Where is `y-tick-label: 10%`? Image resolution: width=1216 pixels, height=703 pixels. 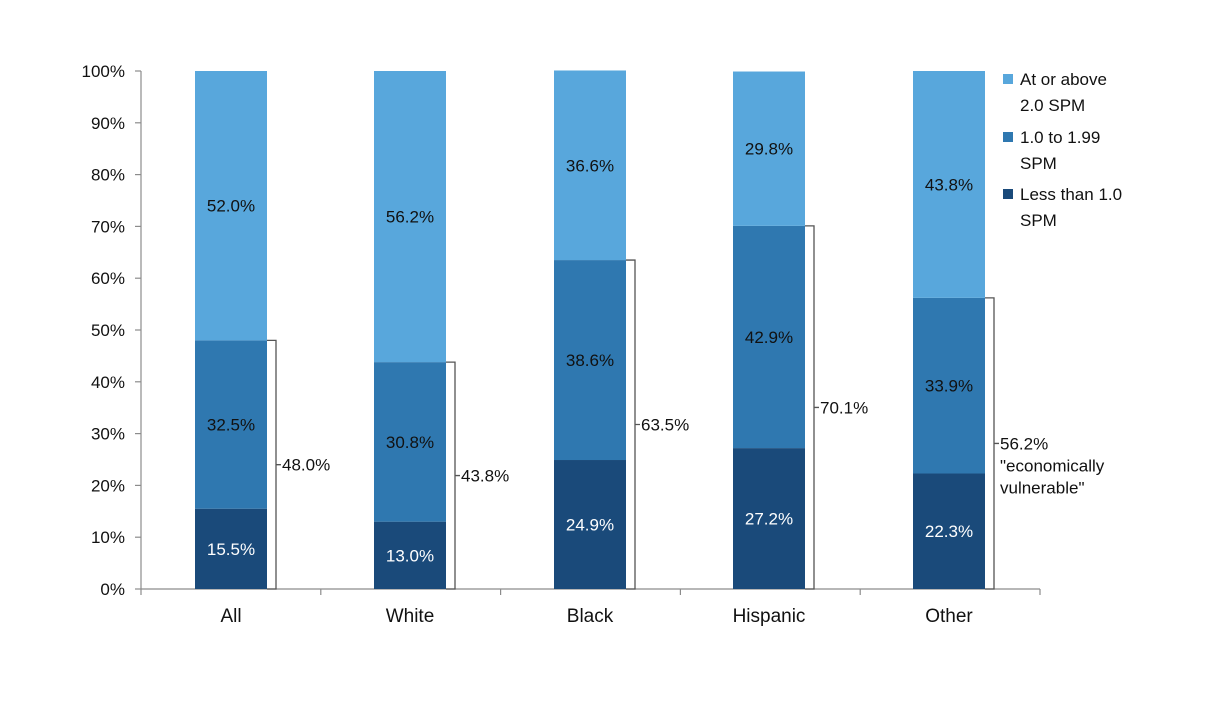
y-tick-label: 10% is located at coordinates (108, 537).